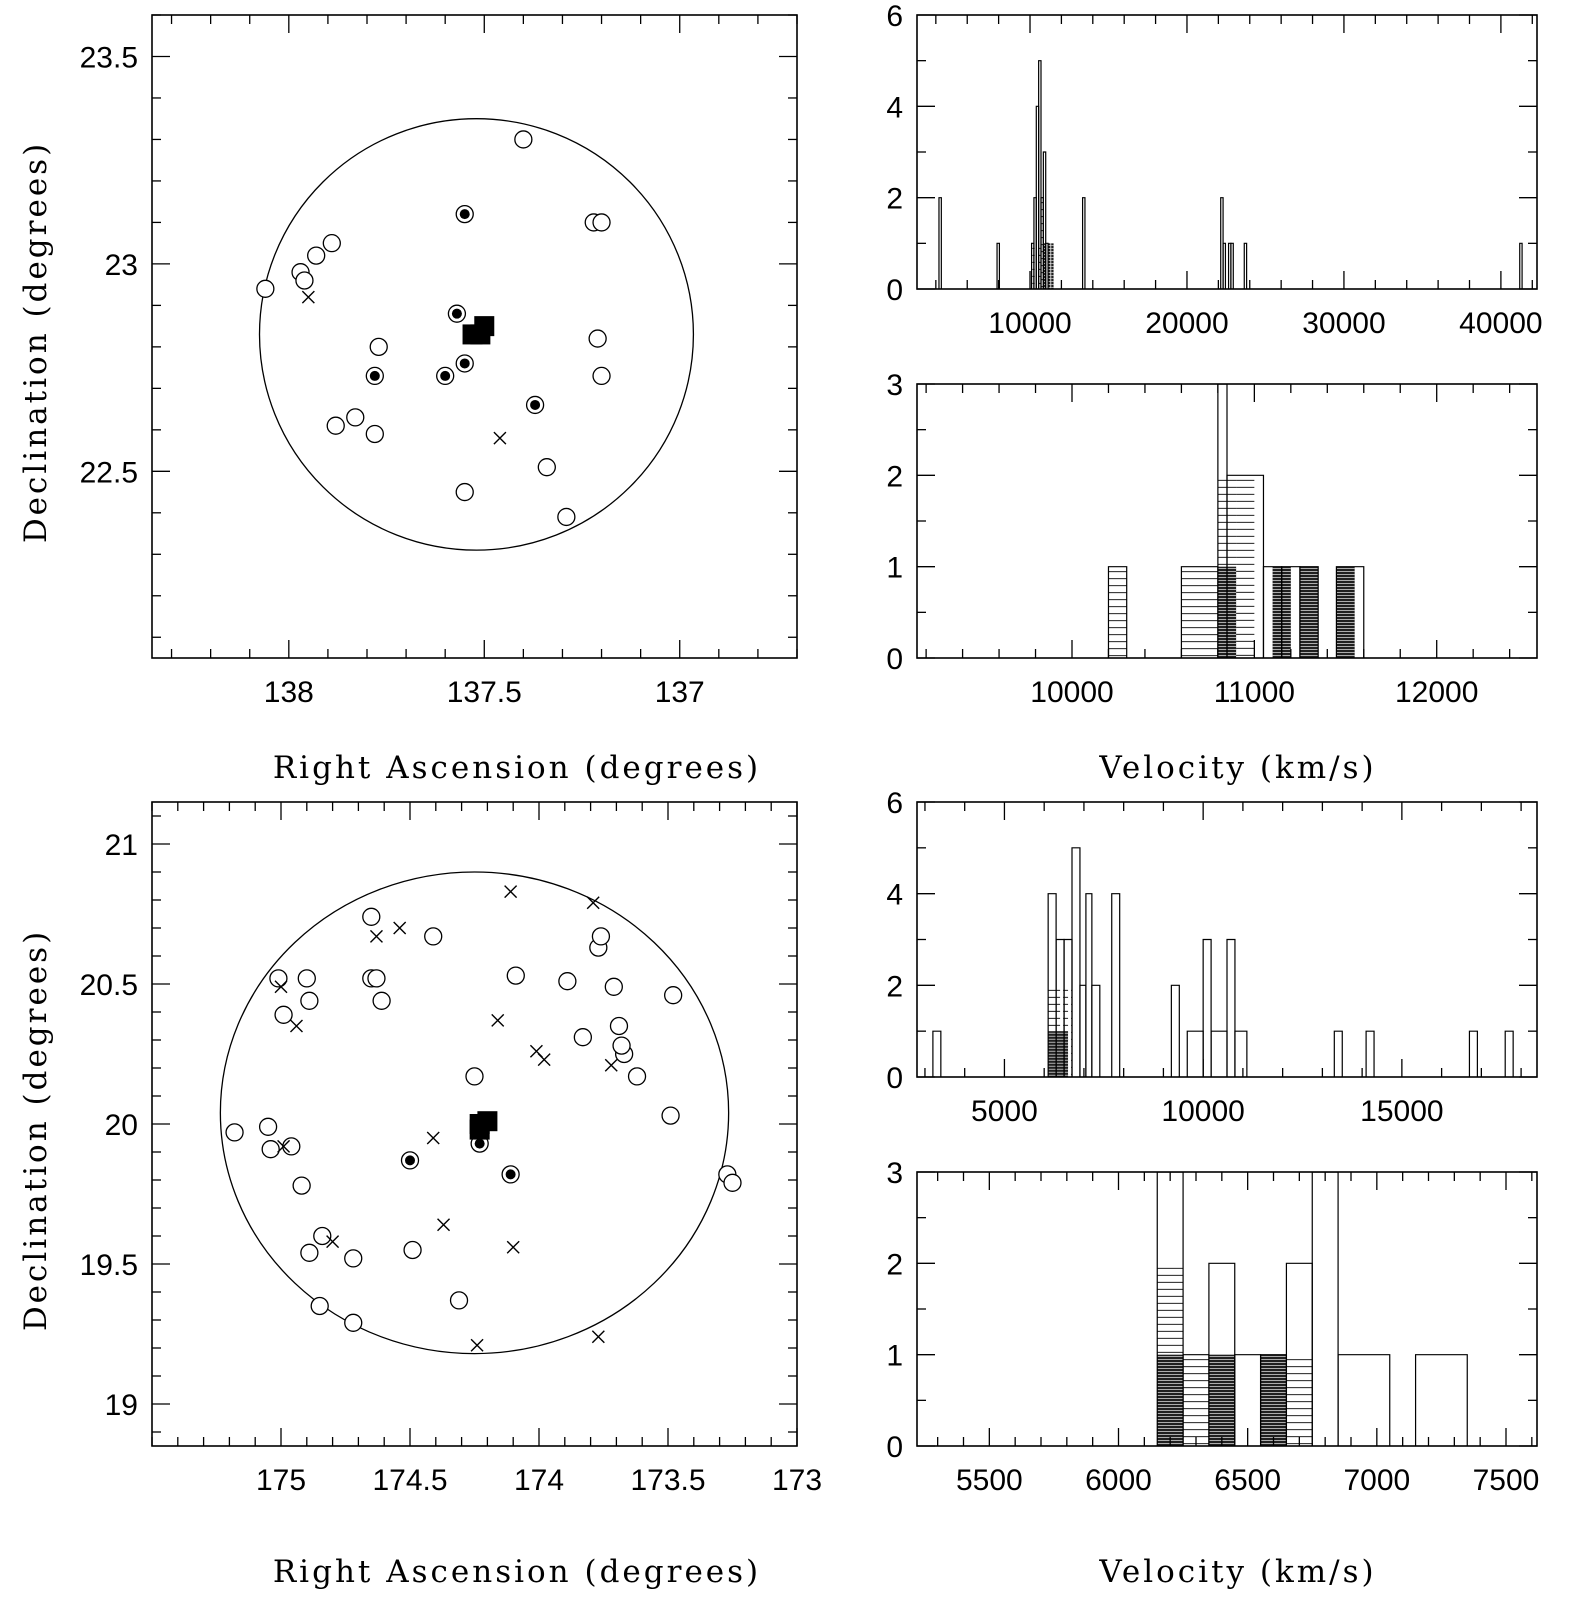  What do you see at coordinates (1247, 1480) in the screenshot?
I see `x-tick-label: 6500` at bounding box center [1247, 1480].